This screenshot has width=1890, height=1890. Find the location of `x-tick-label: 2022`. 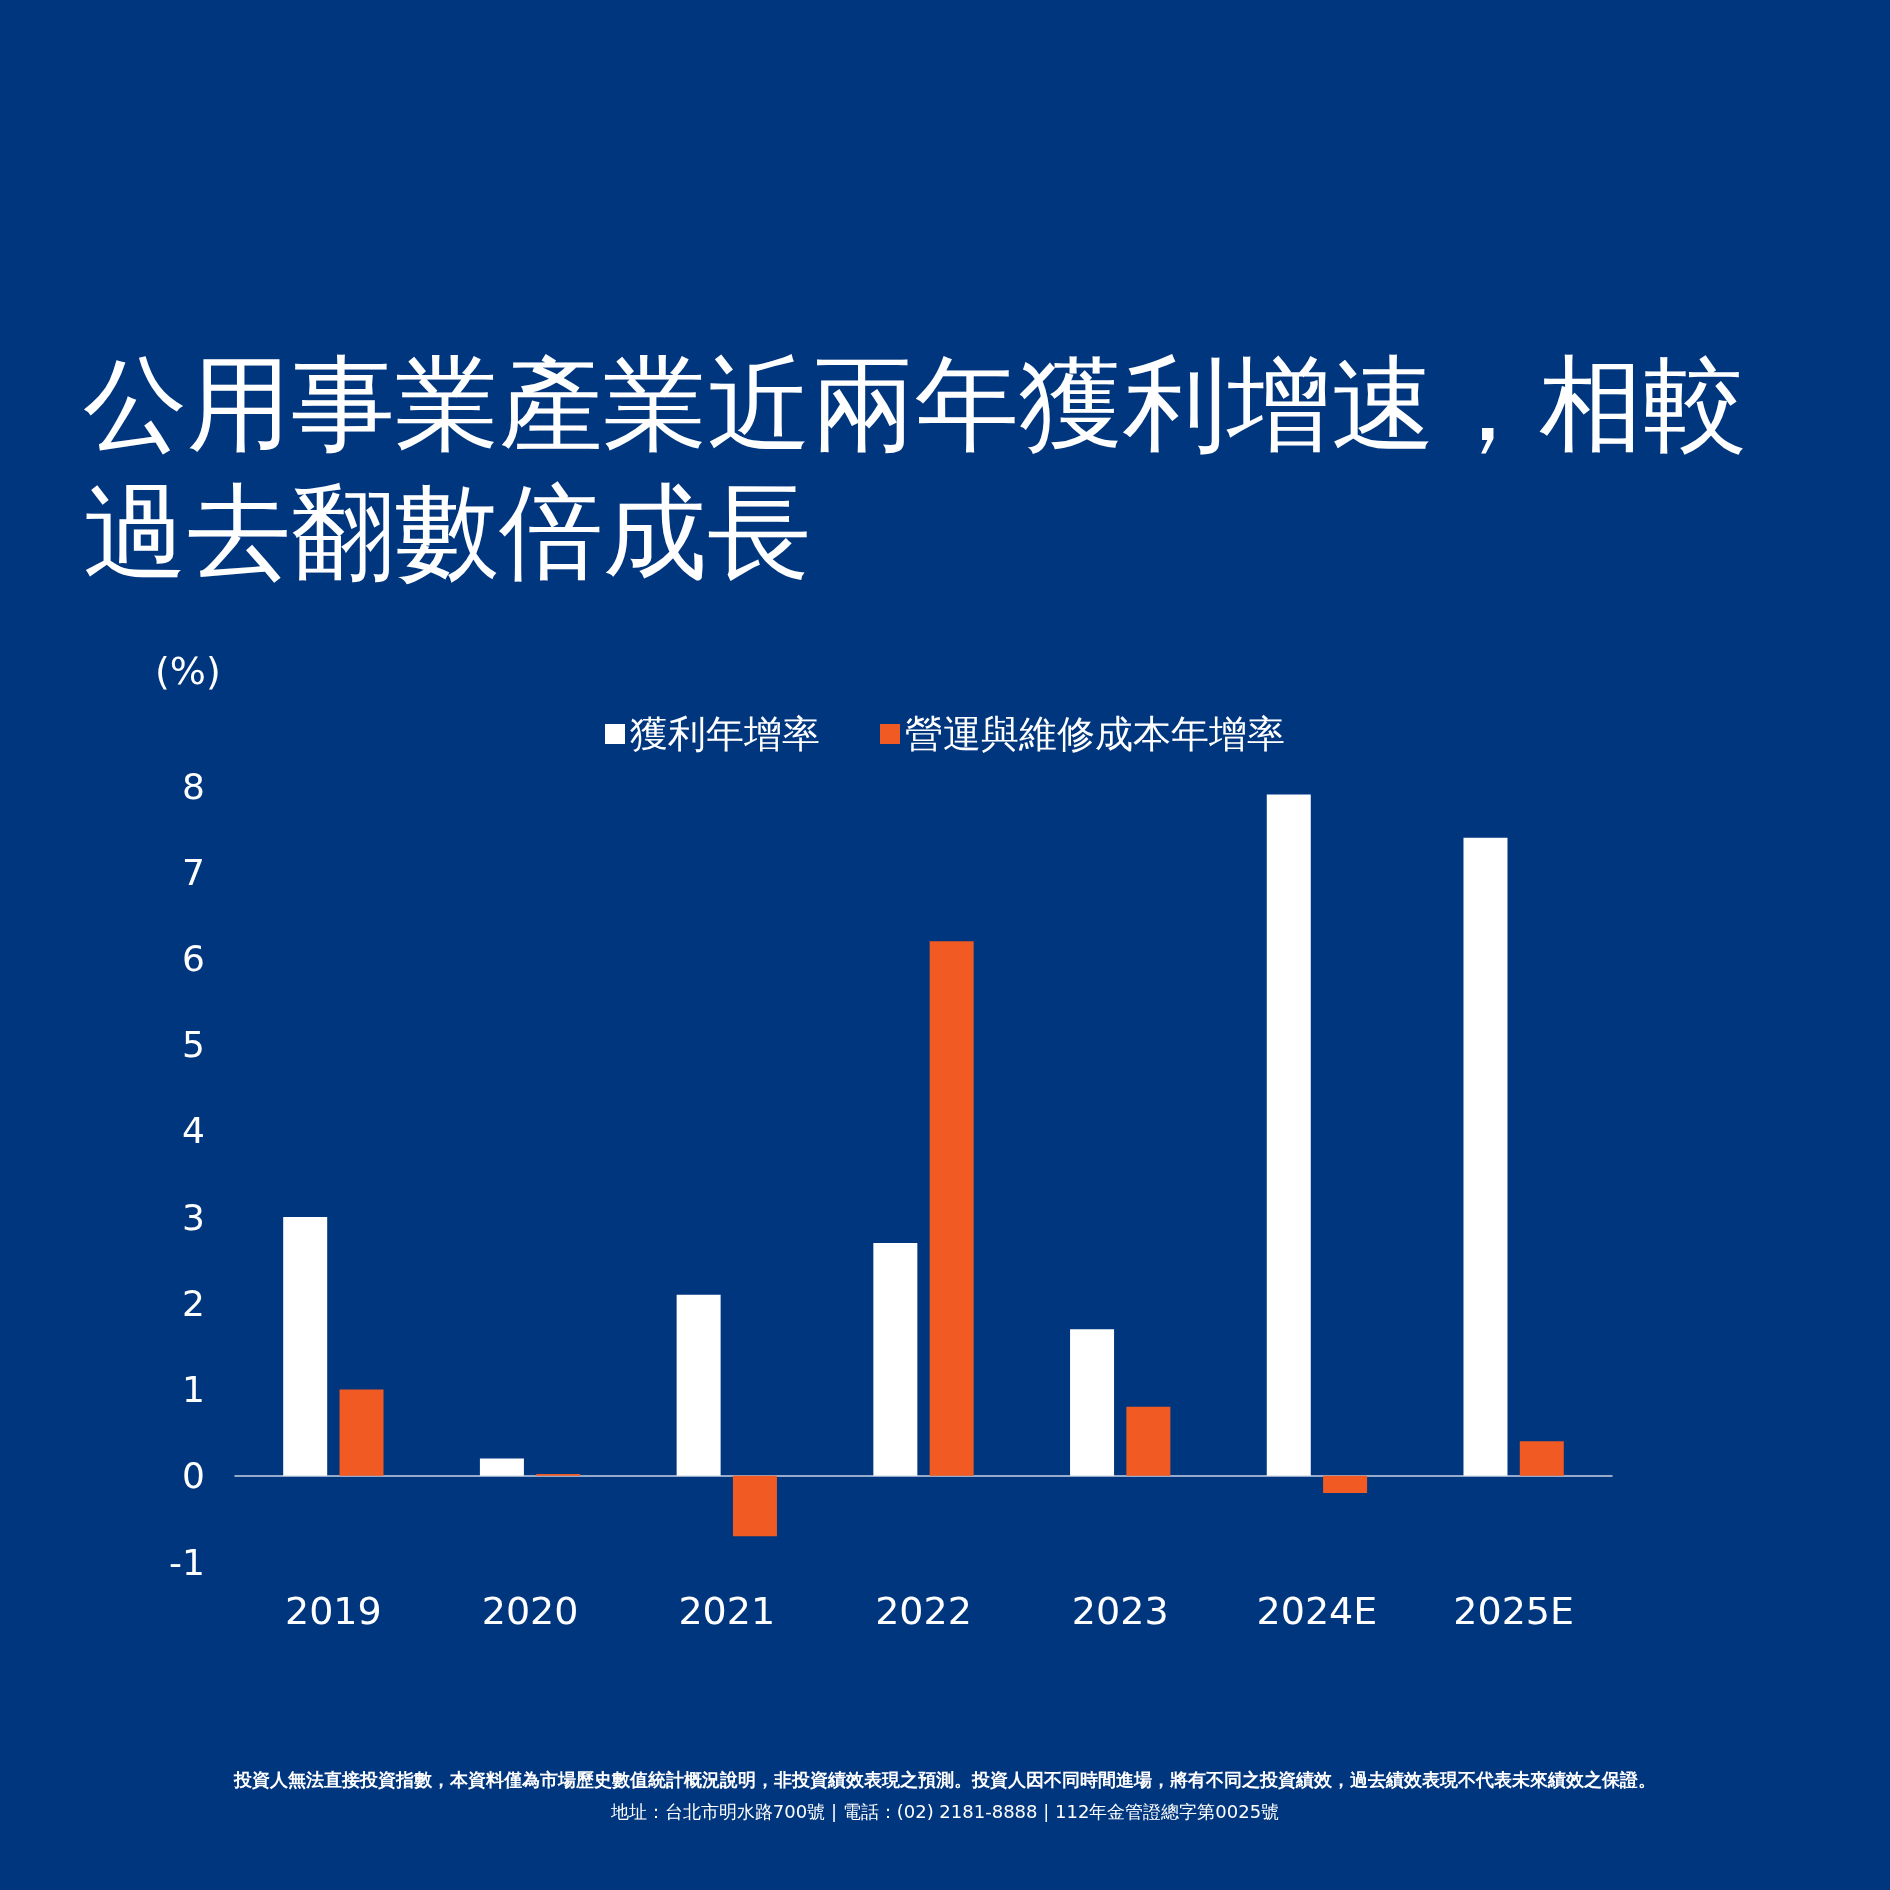

x-tick-label: 2022 is located at coordinates (923, 1611).